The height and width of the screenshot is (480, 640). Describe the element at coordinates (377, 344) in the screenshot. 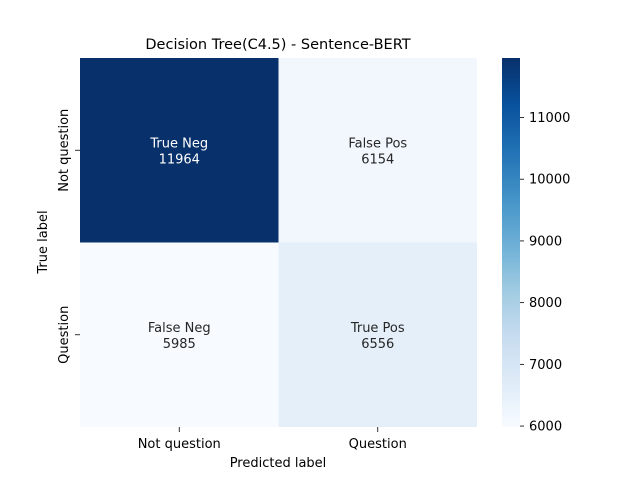

I see `cell-value-label: 6556` at that location.